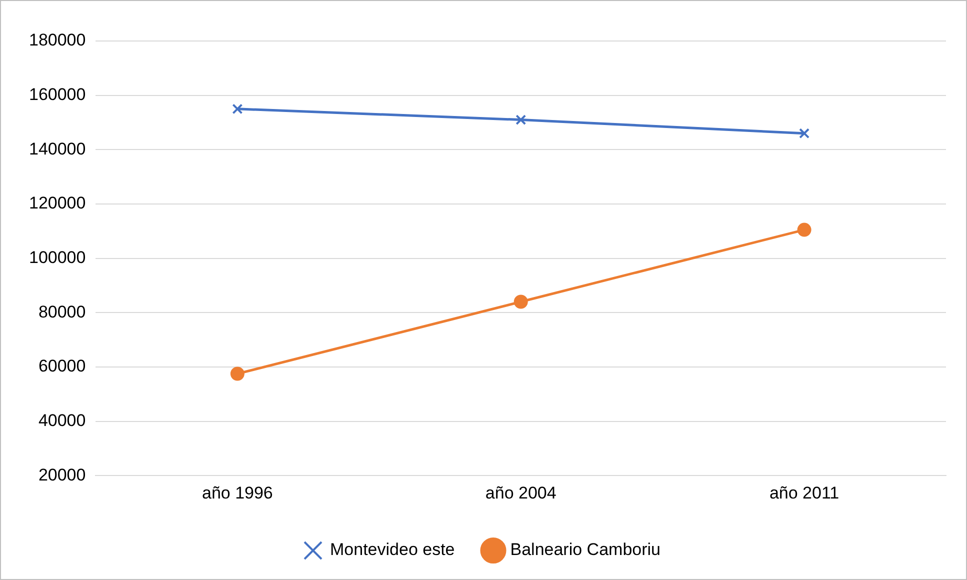 This screenshot has width=967, height=580. Describe the element at coordinates (62, 420) in the screenshot. I see `y-tick-label: 40000` at that location.